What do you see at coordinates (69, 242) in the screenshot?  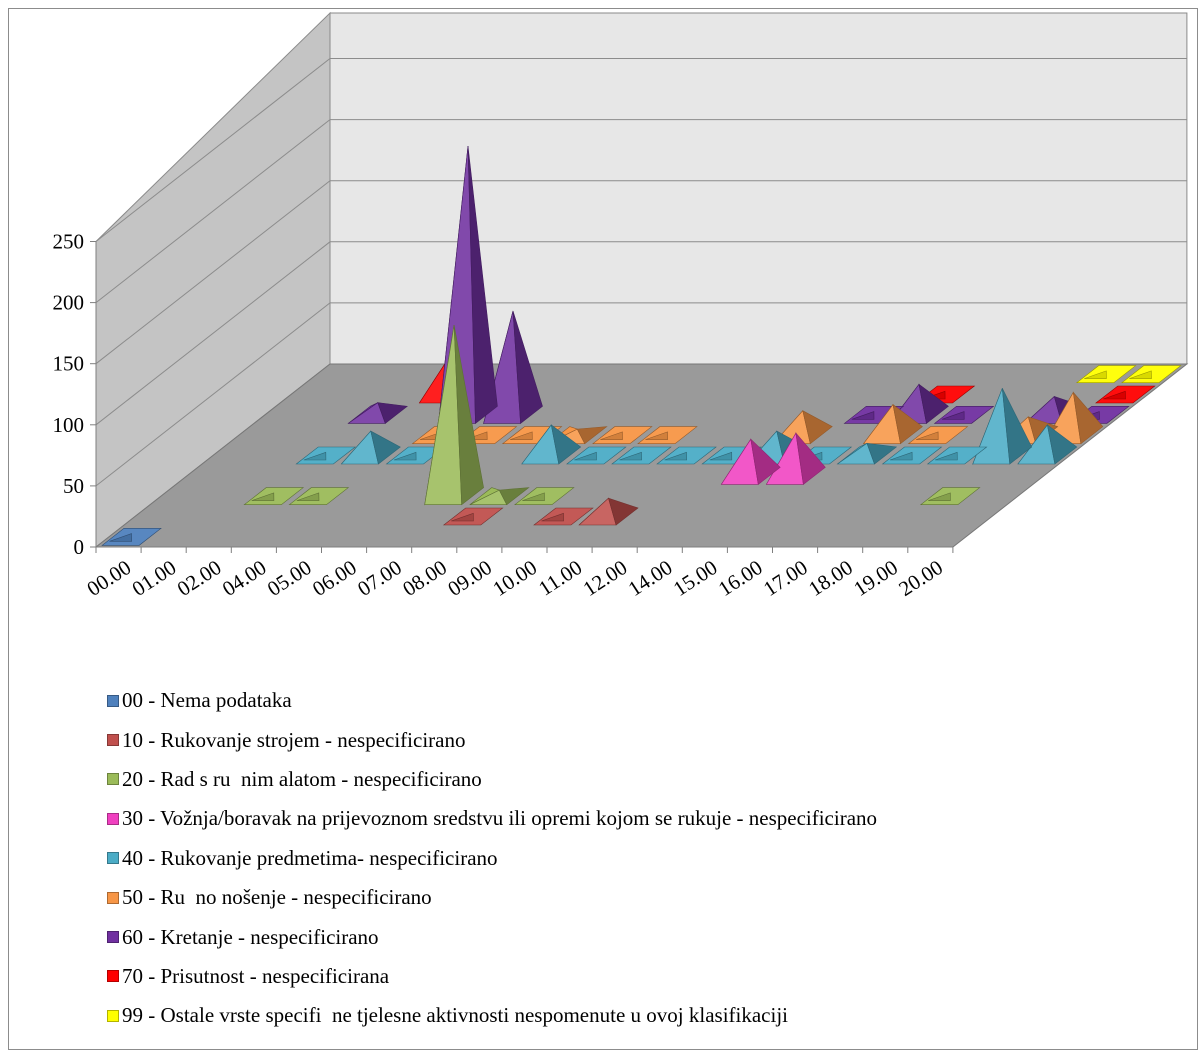 I see `y-tick-label: 250` at bounding box center [69, 242].